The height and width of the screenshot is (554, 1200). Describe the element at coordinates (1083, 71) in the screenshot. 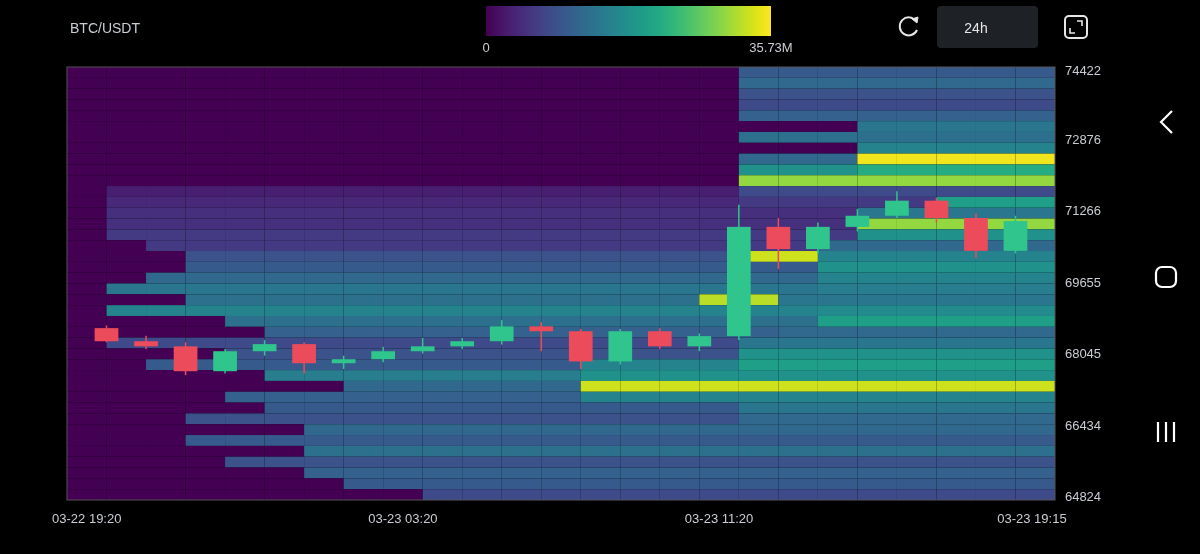

I see `y-tick-label: 74422` at that location.